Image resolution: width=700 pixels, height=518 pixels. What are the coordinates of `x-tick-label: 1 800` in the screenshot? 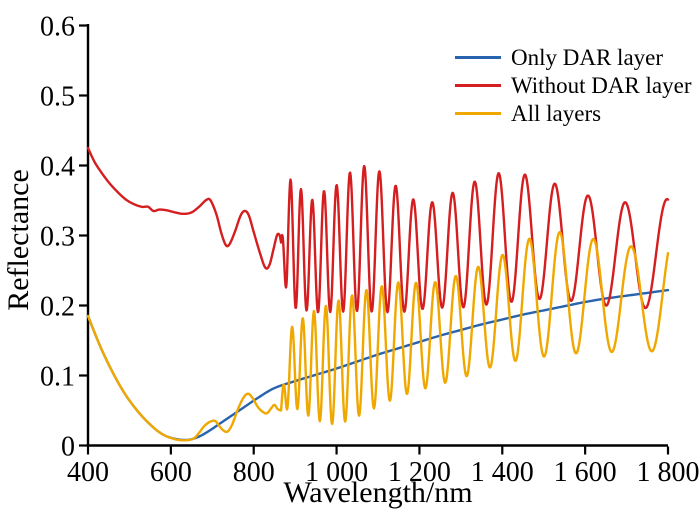 It's located at (668, 472).